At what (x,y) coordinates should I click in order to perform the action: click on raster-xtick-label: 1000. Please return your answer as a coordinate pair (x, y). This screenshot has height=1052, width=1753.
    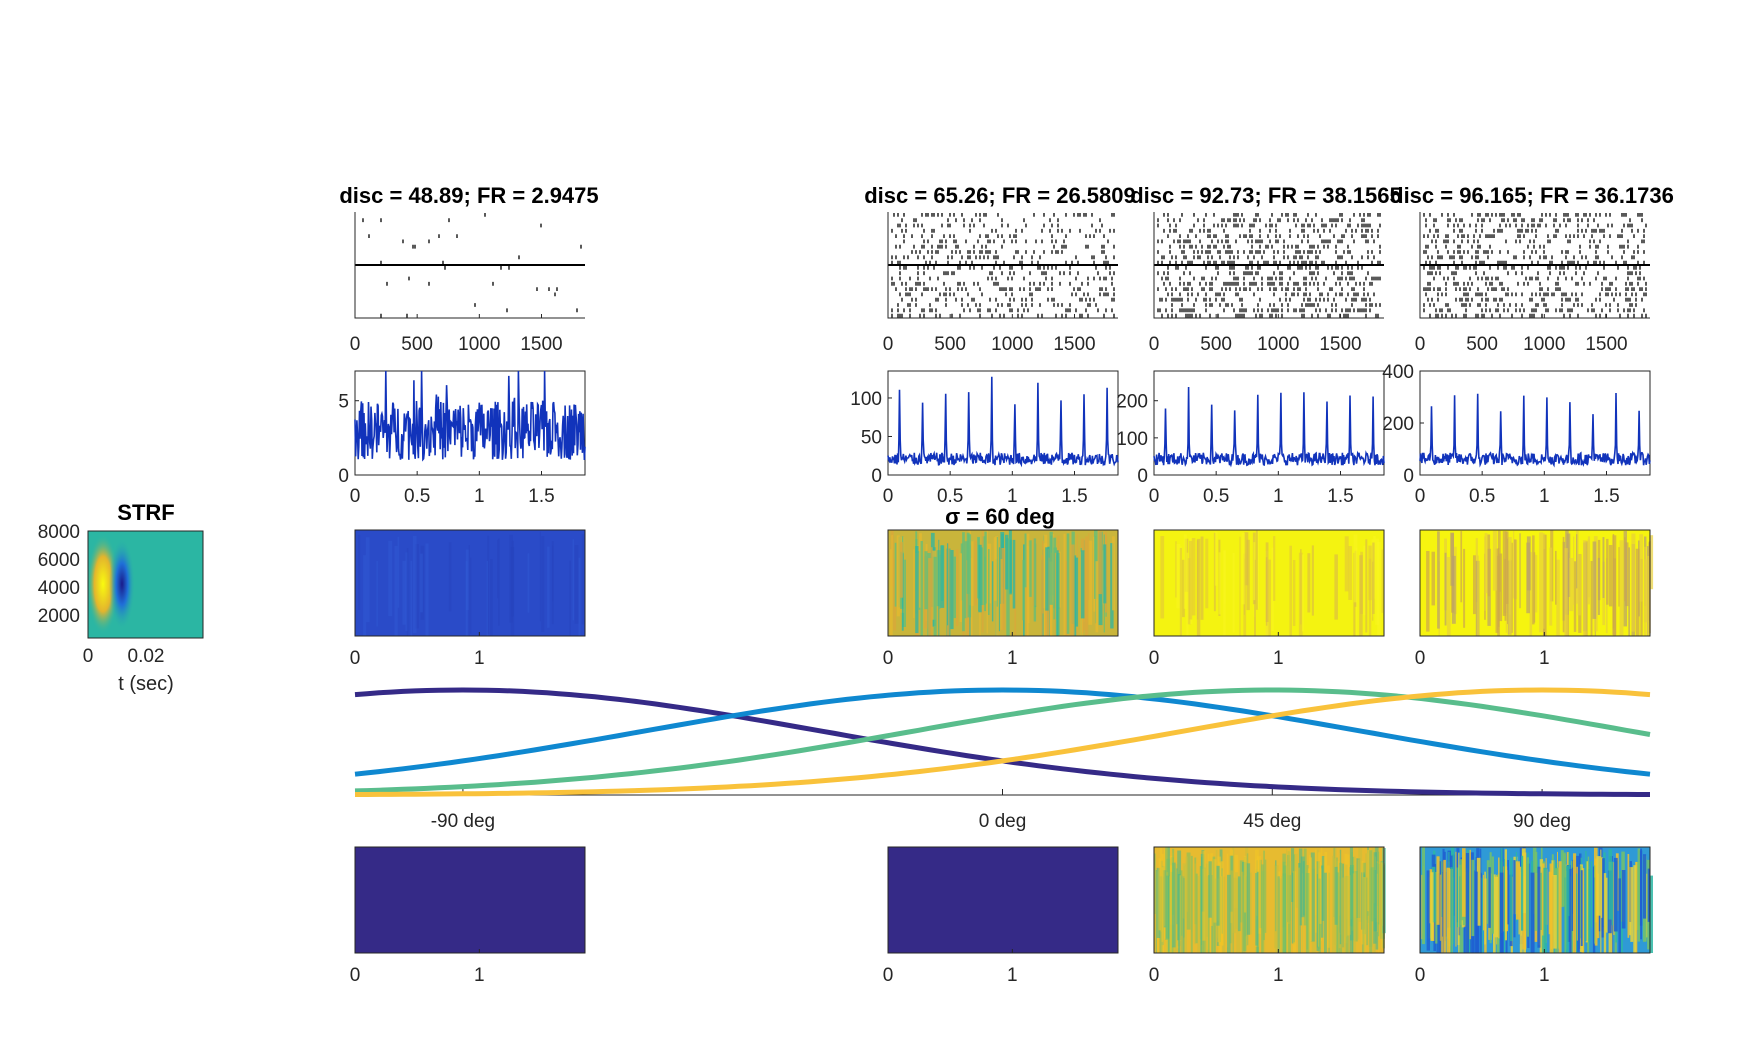
    Looking at the image, I should click on (1278, 344).